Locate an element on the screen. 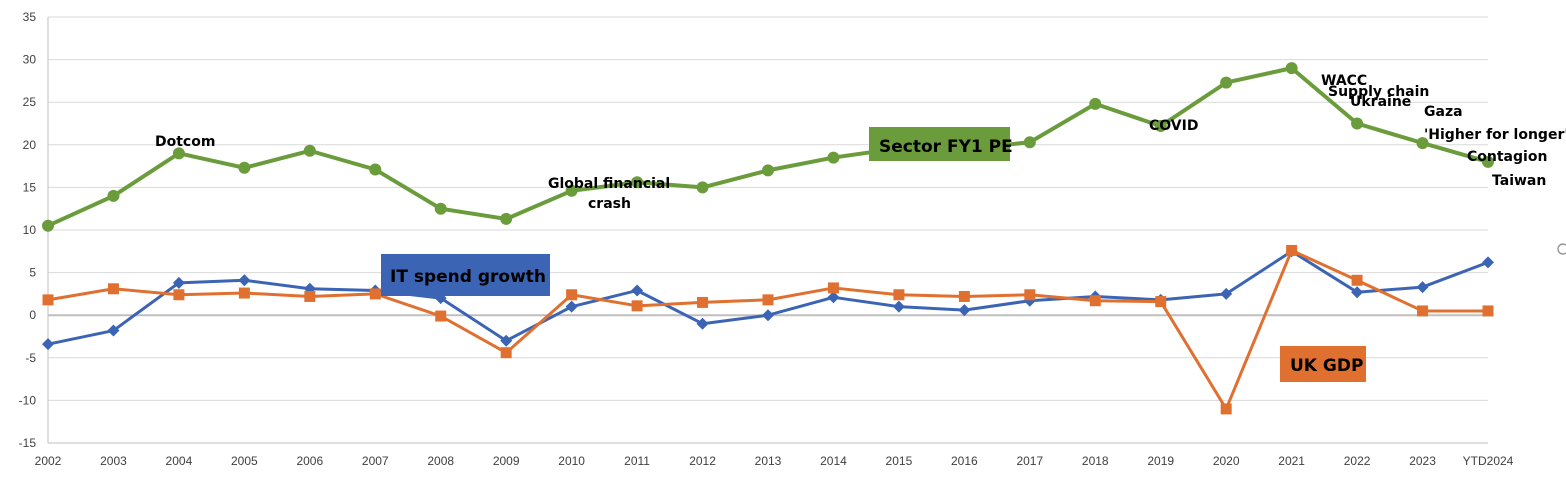  x-tick-label: 2013 is located at coordinates (768, 461).